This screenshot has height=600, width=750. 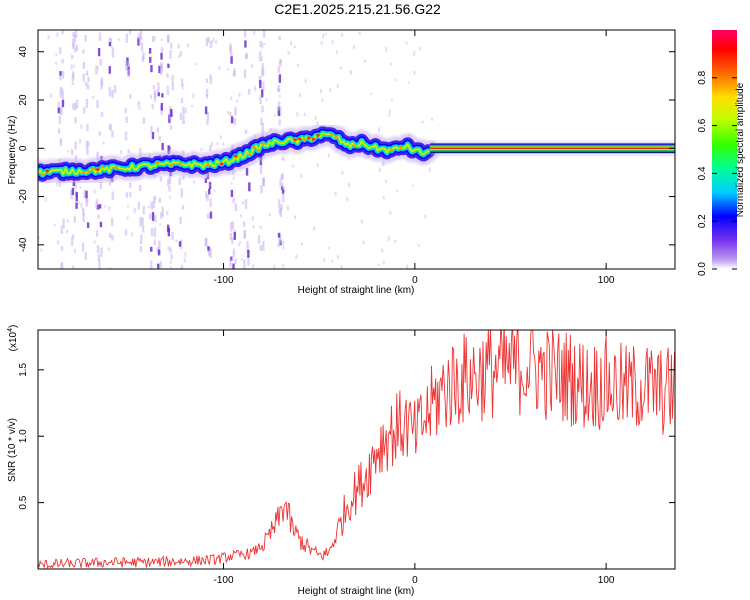 What do you see at coordinates (356, 591) in the screenshot?
I see `snr-x-axis-label: Height of straight line (km)` at bounding box center [356, 591].